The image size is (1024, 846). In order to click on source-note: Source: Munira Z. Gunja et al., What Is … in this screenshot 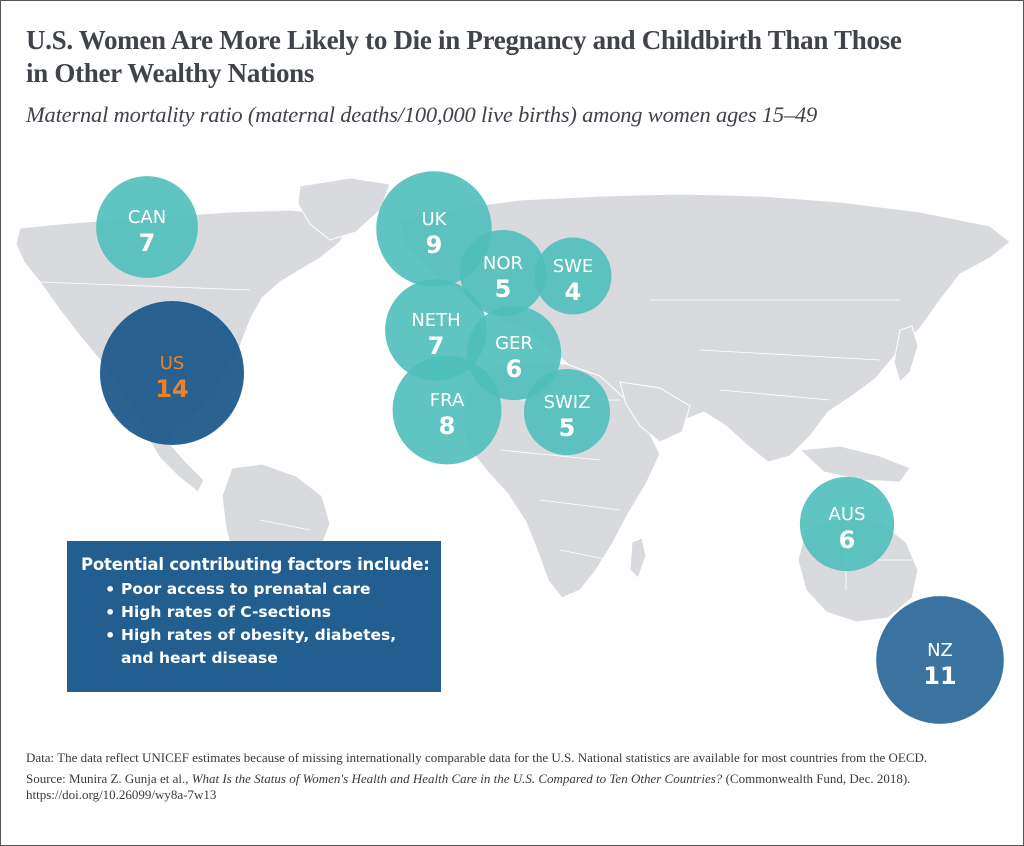, I will do `click(501, 787)`.